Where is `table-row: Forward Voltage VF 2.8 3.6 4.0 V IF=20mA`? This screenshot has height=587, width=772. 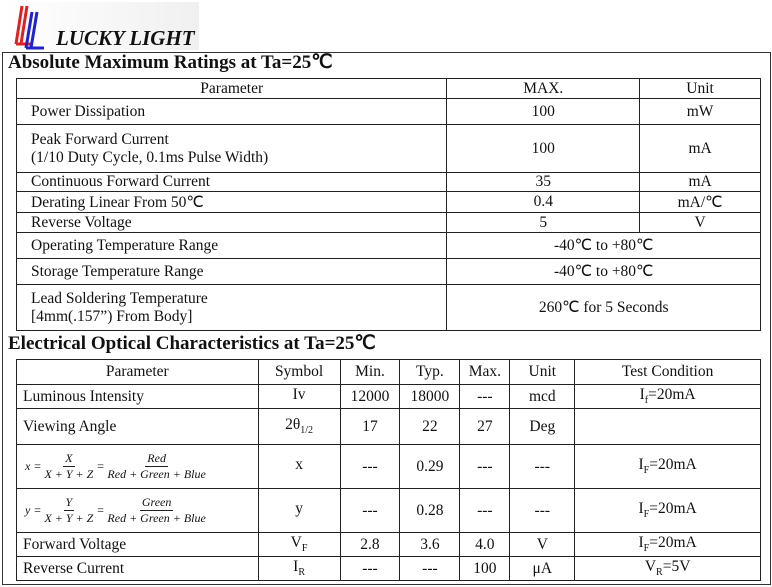
table-row: Forward Voltage VF 2.8 3.6 4.0 V IF=20mA is located at coordinates (388, 544).